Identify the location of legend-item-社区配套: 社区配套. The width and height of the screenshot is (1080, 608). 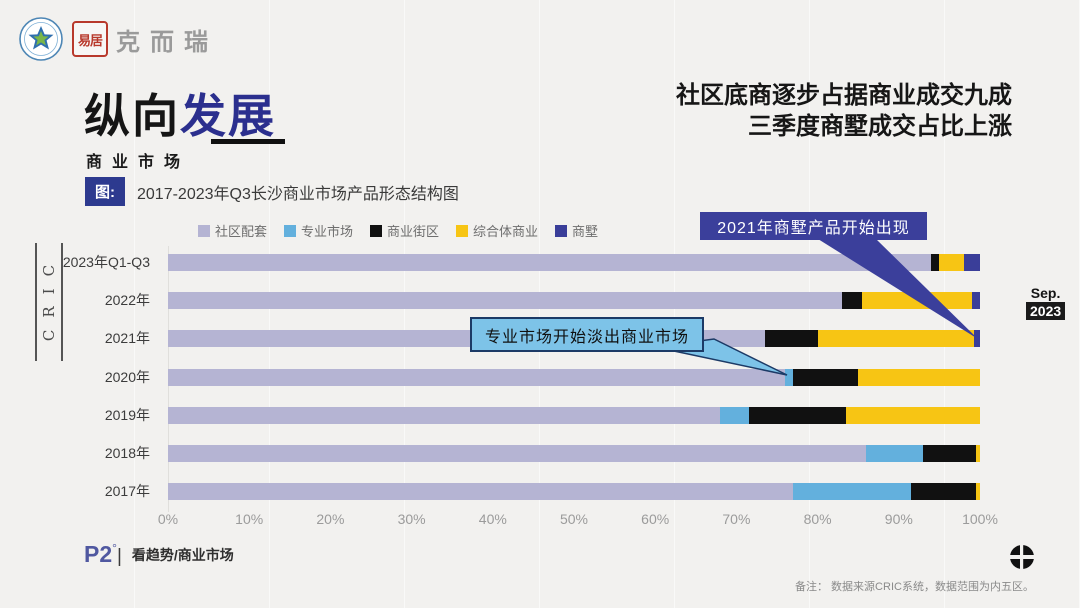
(232, 230).